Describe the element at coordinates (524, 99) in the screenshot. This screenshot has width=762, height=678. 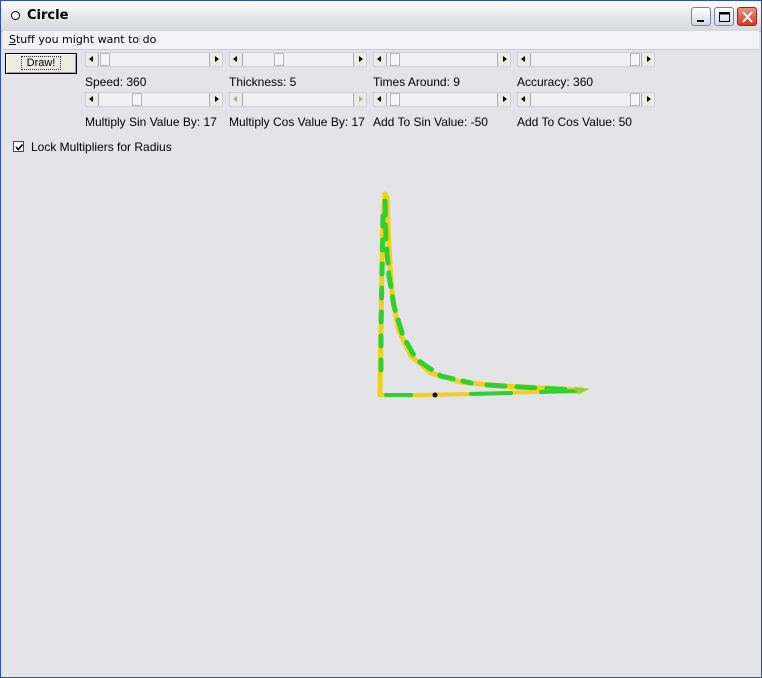
I see `add-cos-slider-left-arrow-icon` at that location.